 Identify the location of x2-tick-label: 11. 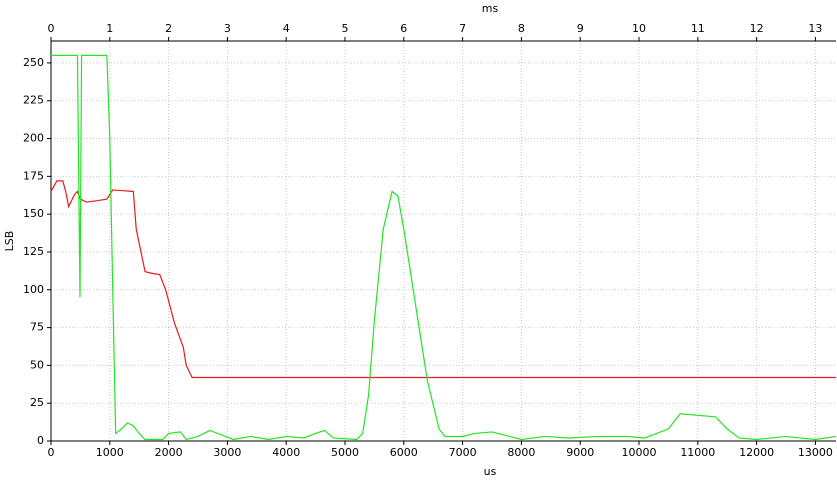
(698, 28).